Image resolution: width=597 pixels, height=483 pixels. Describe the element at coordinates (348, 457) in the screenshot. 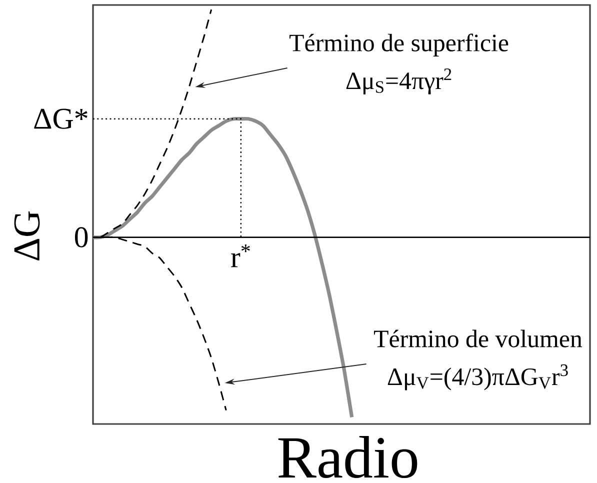

I see `x-axis-title: Radio` at that location.